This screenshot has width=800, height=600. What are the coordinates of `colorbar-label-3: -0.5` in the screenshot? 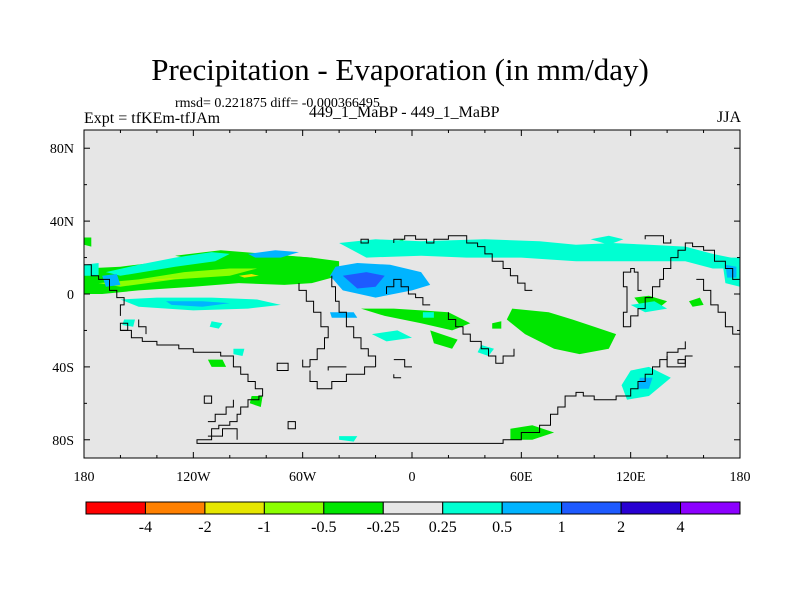 It's located at (323, 527).